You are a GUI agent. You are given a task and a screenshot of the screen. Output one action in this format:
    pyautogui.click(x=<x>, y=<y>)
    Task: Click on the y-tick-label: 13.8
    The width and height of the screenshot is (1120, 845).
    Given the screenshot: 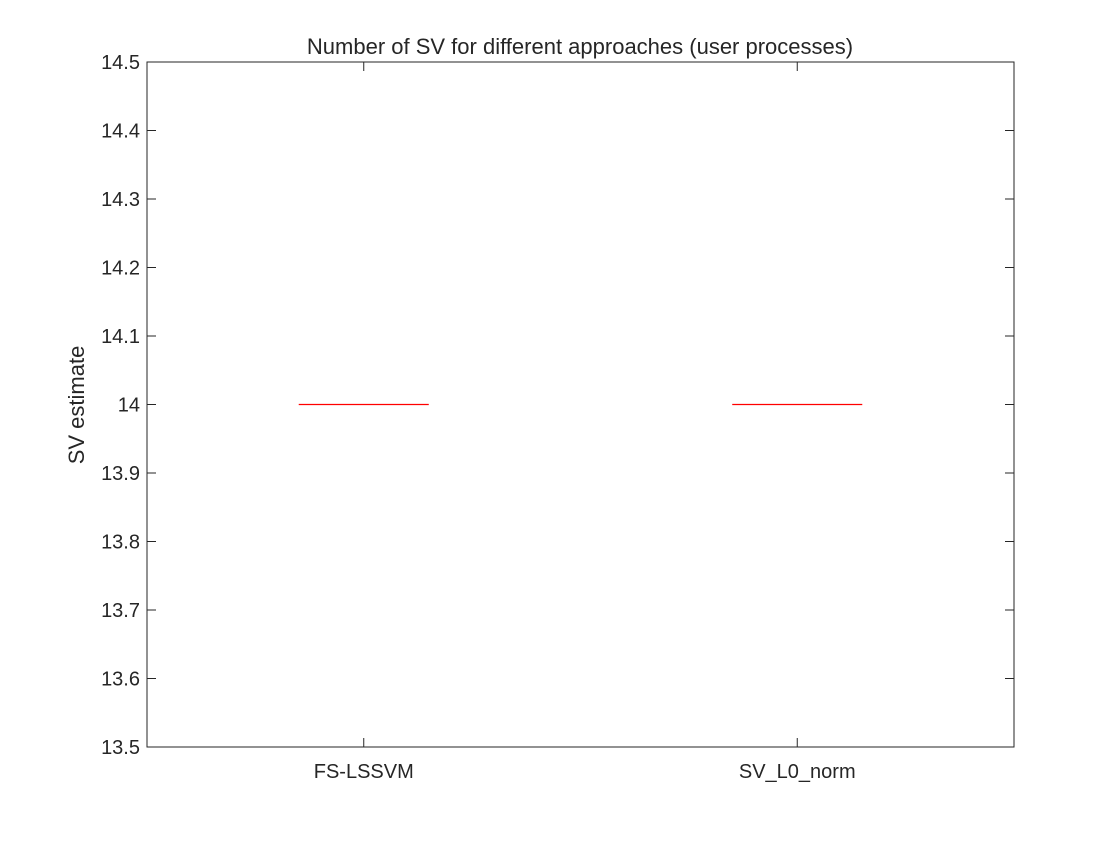 What is the action you would take?
    pyautogui.click(x=120, y=543)
    